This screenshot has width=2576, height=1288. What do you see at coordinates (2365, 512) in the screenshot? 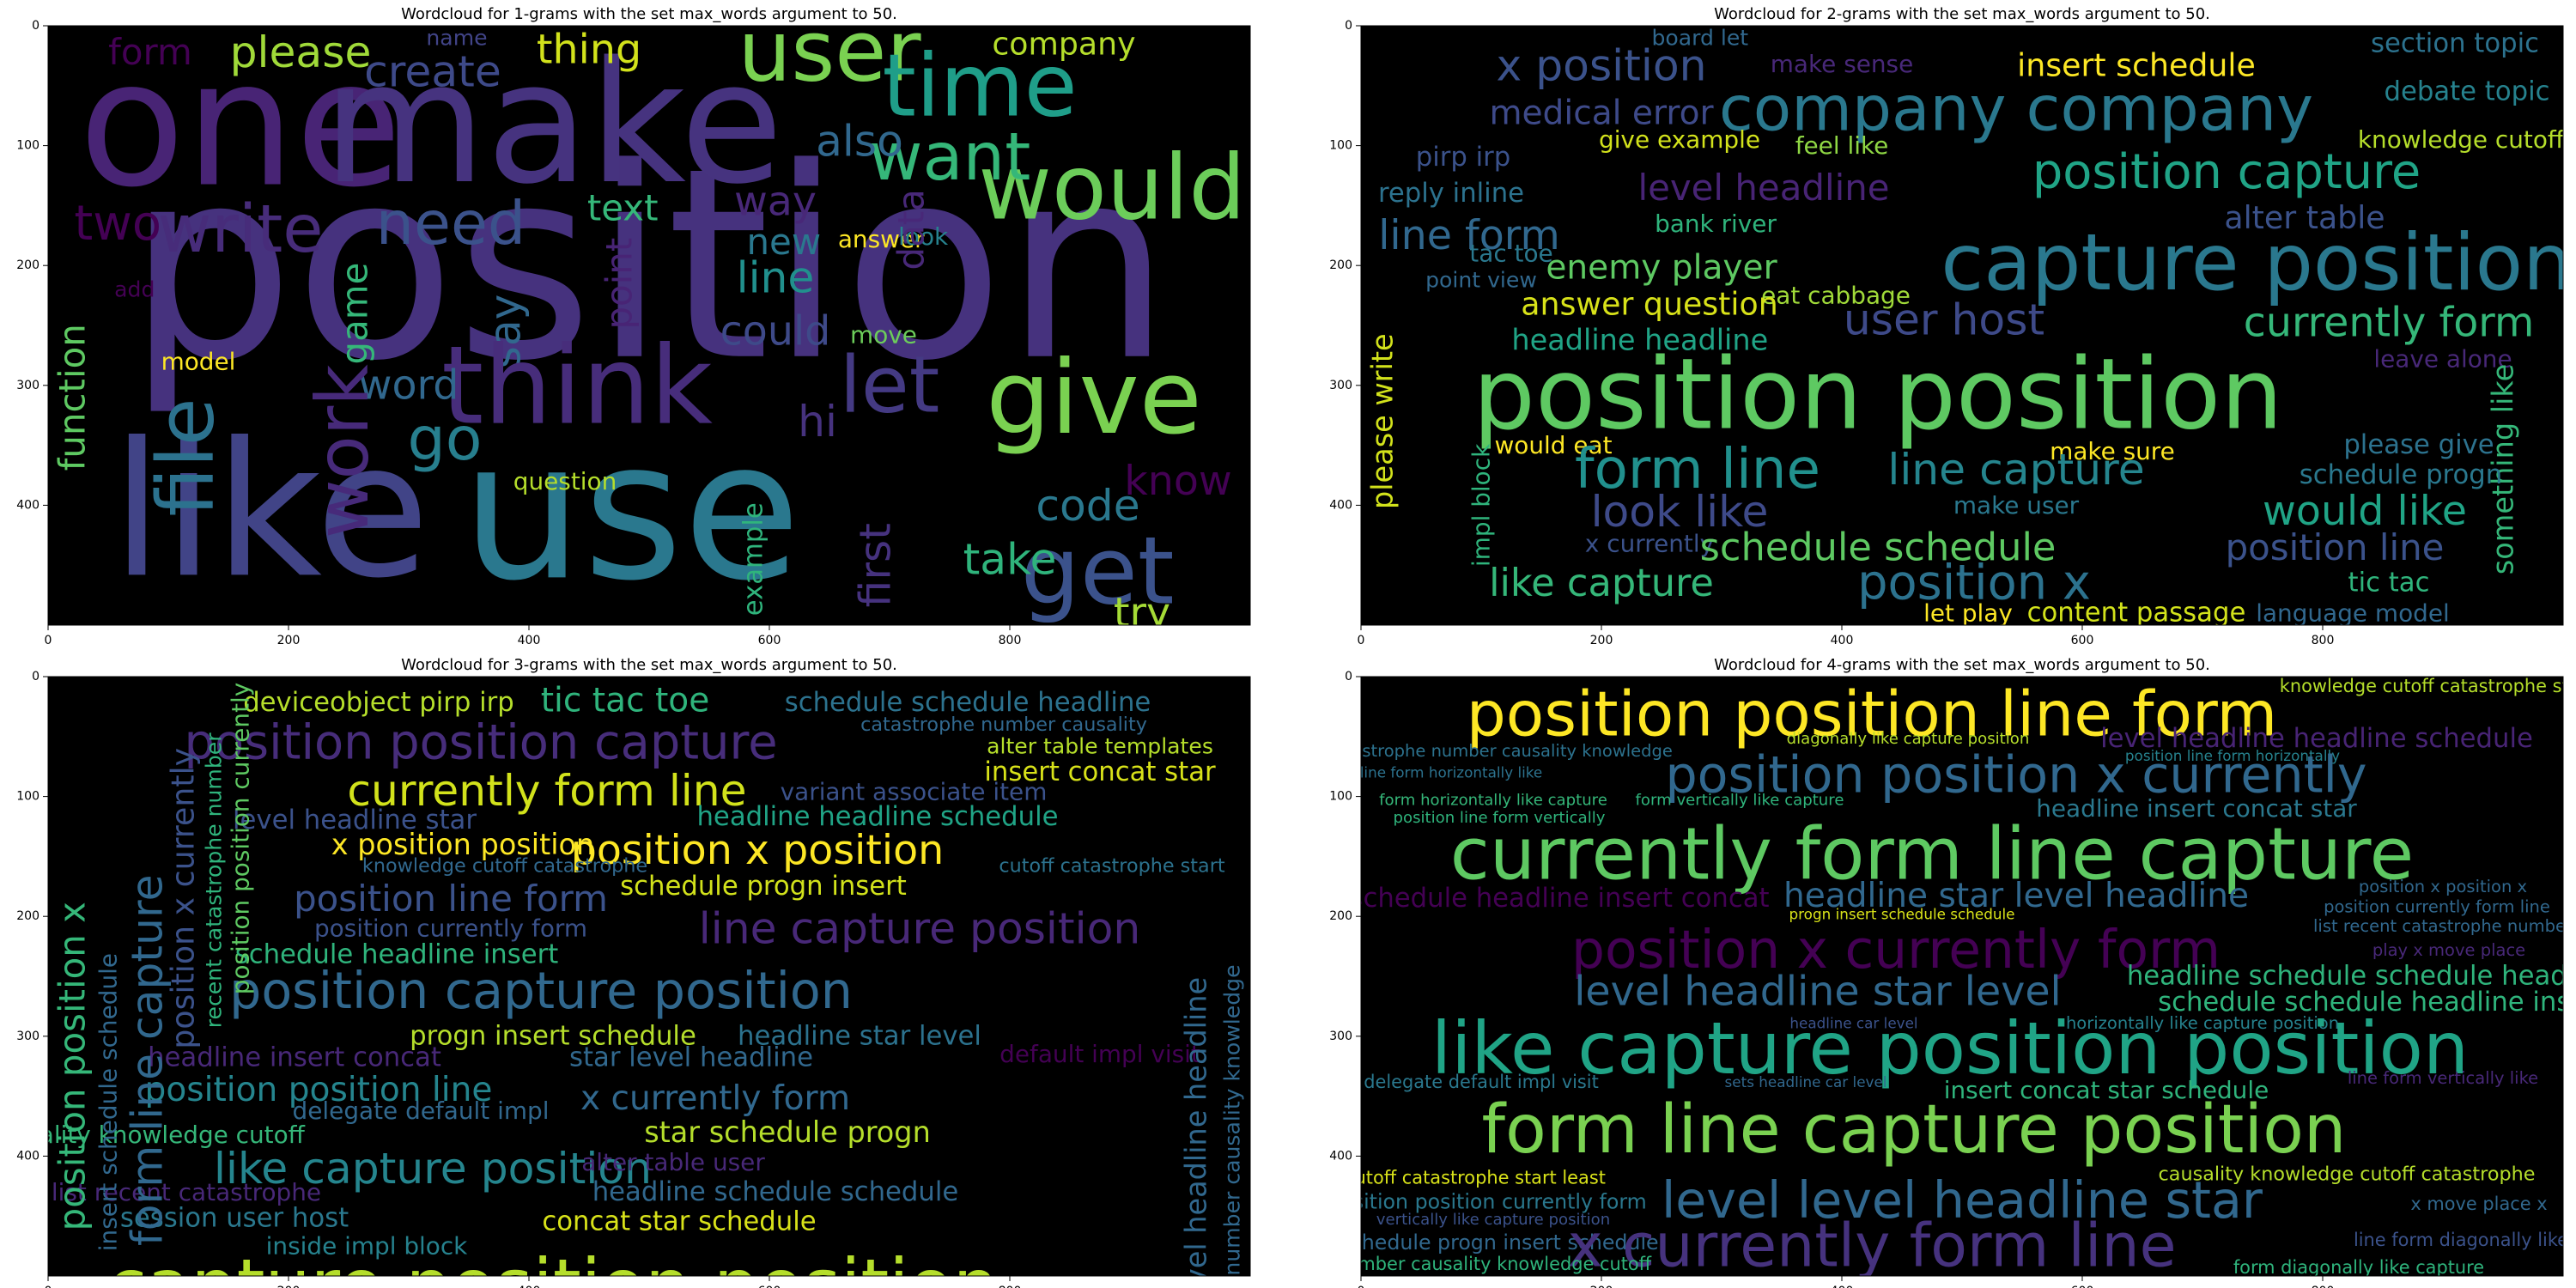
I see `word-41: would like` at bounding box center [2365, 512].